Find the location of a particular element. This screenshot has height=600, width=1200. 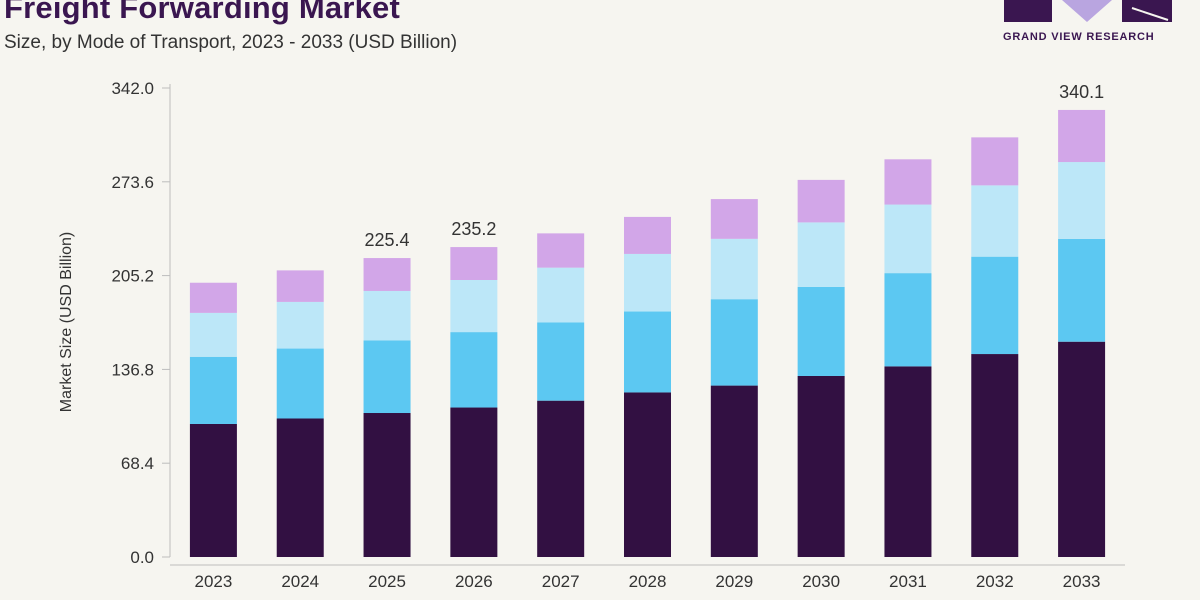

grand-view-research-logo-icon is located at coordinates (1088, 11).